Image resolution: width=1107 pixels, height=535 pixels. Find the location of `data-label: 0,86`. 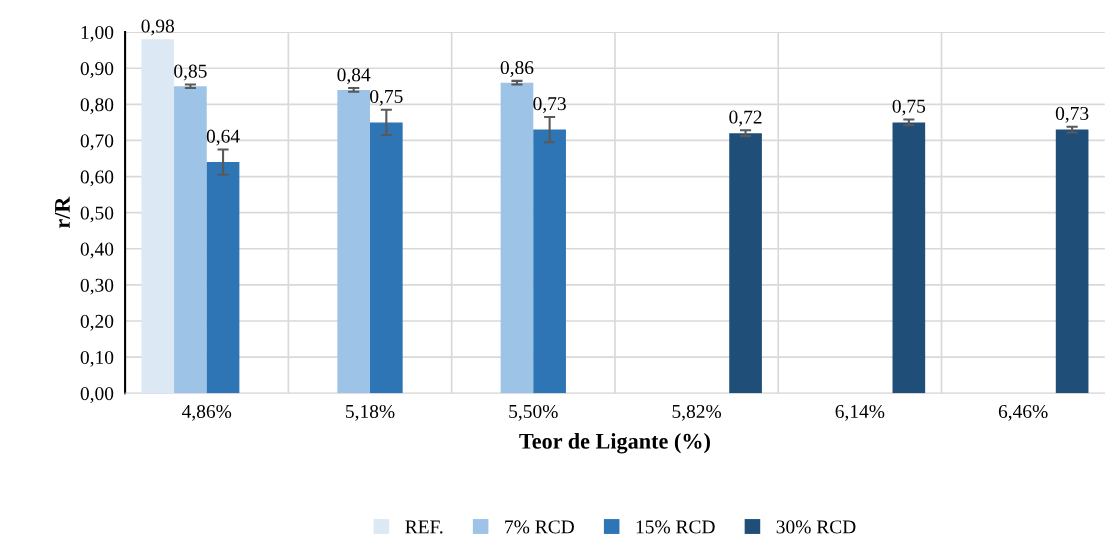

data-label: 0,86 is located at coordinates (517, 69).